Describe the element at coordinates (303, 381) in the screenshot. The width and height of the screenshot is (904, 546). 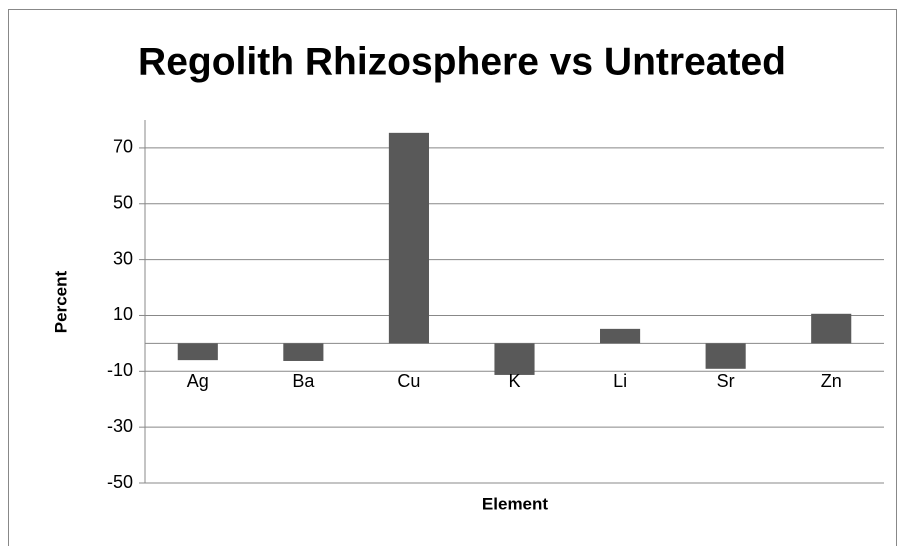
I see `x-tick-label: Ba` at that location.